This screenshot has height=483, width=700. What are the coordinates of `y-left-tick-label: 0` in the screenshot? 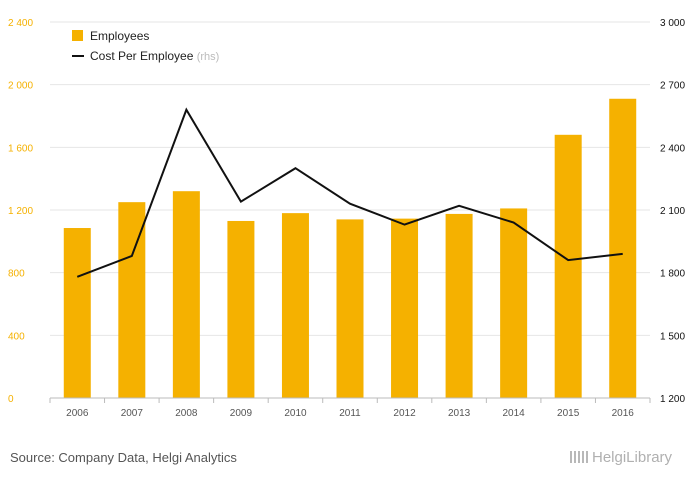 It's located at (11, 399).